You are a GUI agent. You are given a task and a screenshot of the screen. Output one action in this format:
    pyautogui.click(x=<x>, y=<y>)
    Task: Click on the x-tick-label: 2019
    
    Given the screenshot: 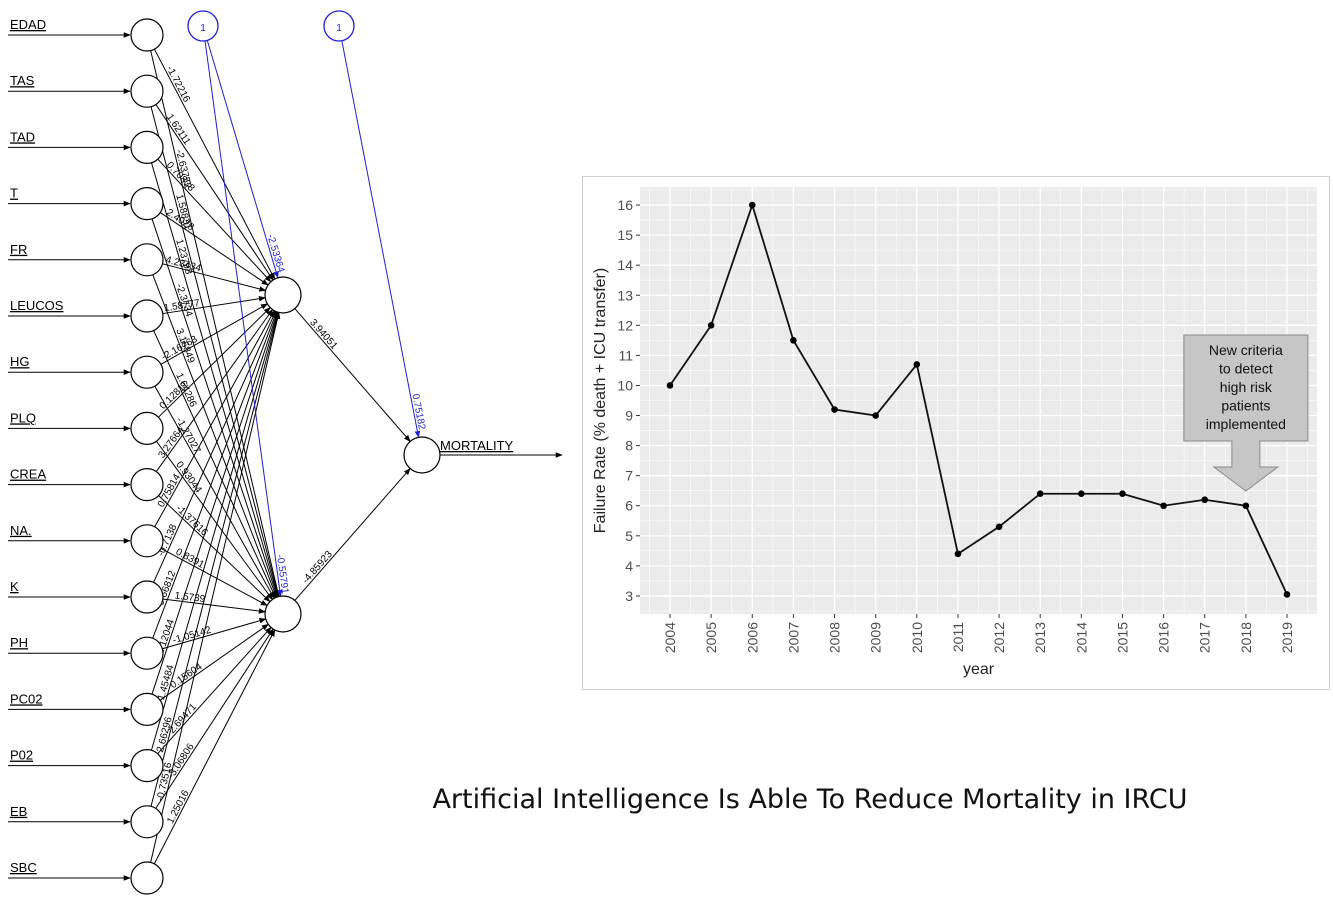 What is the action you would take?
    pyautogui.click(x=1287, y=637)
    